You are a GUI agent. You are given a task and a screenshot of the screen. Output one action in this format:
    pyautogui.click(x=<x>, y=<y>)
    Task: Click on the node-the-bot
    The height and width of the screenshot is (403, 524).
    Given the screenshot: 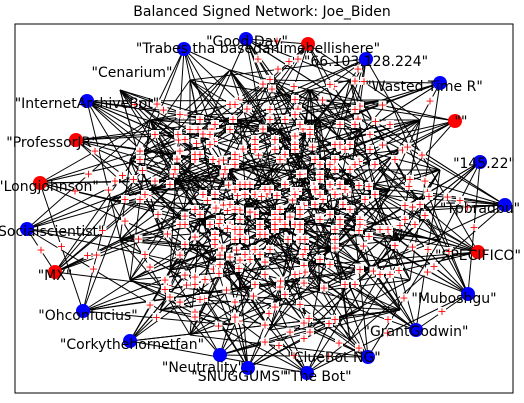 What is the action you would take?
    pyautogui.click(x=307, y=373)
    